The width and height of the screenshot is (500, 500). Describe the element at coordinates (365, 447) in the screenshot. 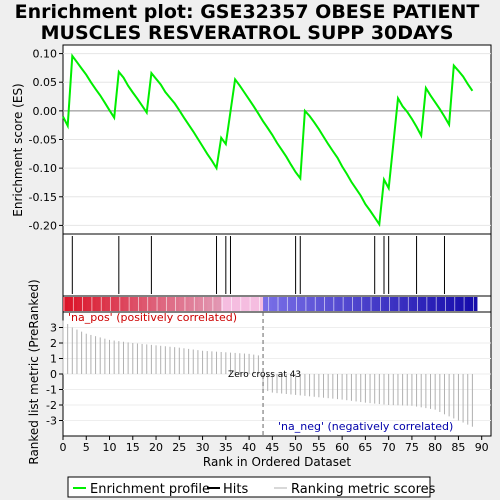

I see `x-tick-label: 65` at that location.